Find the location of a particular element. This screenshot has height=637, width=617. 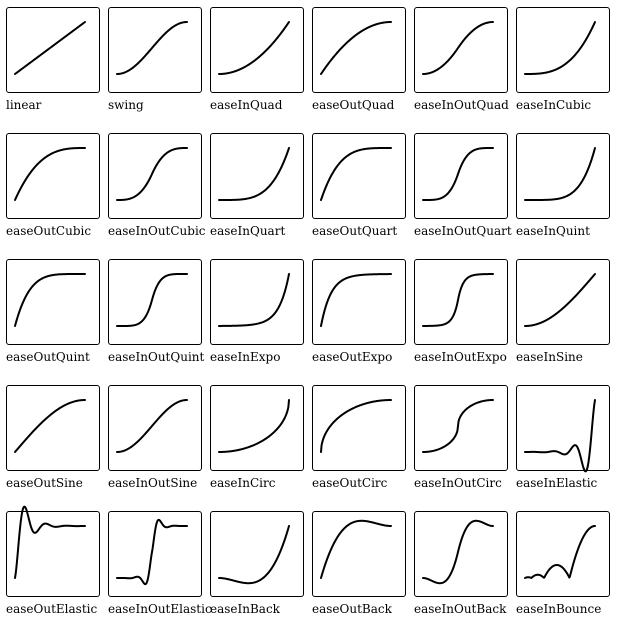

easing-cell-easeInOutQuint: easeInOutQuint is located at coordinates (159, 322).